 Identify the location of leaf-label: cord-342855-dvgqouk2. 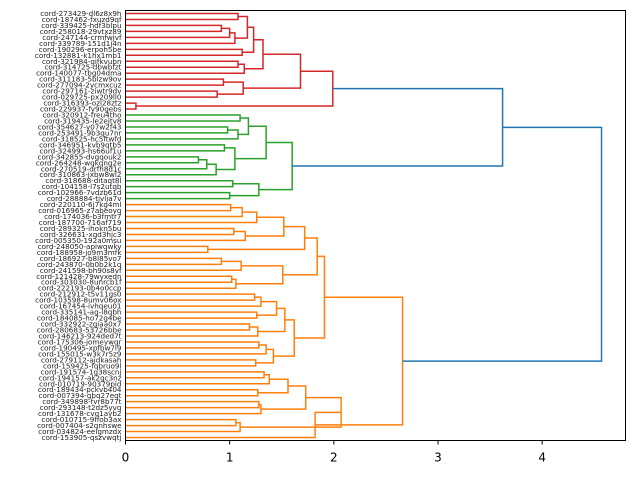
(80, 156).